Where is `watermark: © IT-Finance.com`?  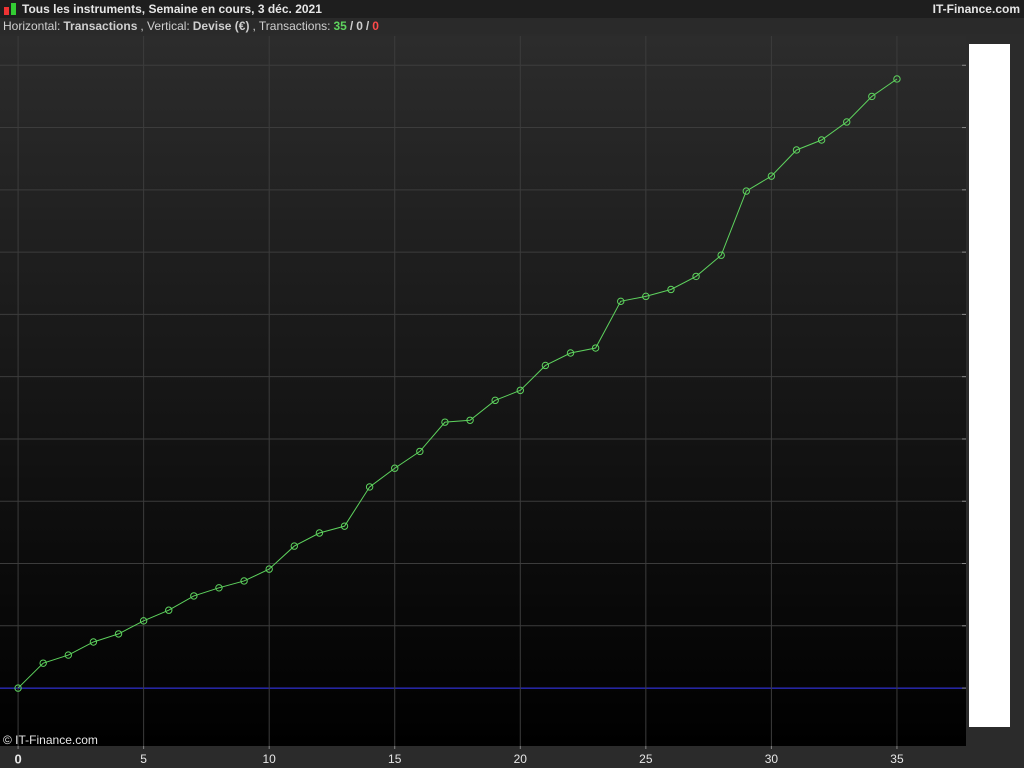 watermark: © IT-Finance.com is located at coordinates (50, 740).